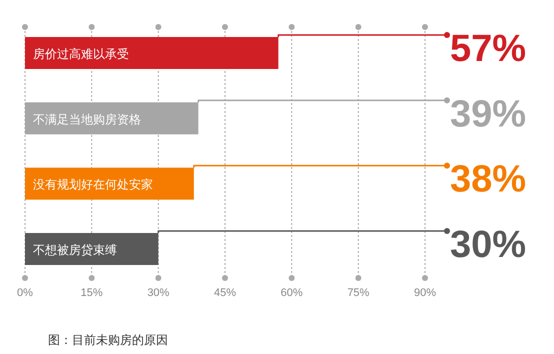 The height and width of the screenshot is (354, 554). Describe the element at coordinates (488, 114) in the screenshot. I see `data-label: 39%` at that location.